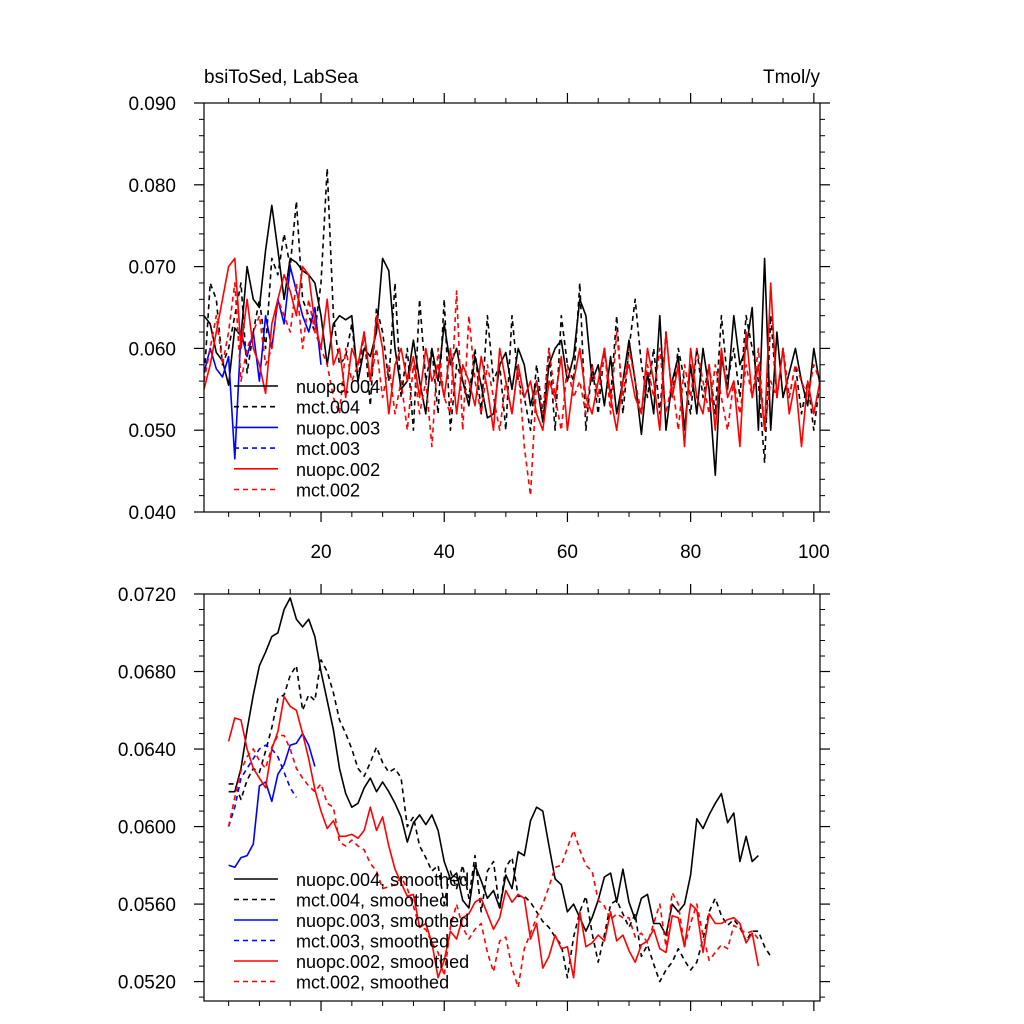  Describe the element at coordinates (147, 828) in the screenshot. I see `y-tick-label: 0.0600` at that location.